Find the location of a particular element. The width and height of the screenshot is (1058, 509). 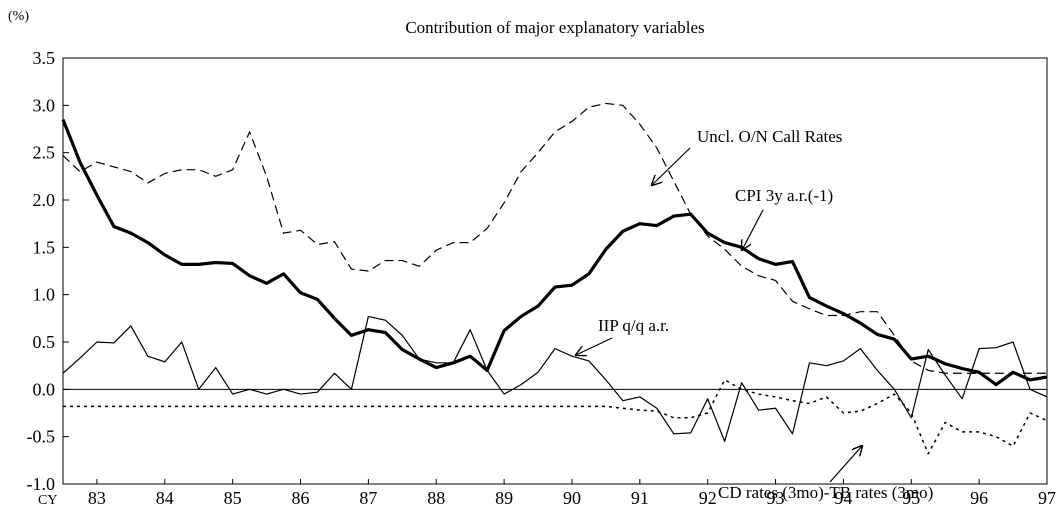

y-tick-label: 2.0 is located at coordinates (44, 200).